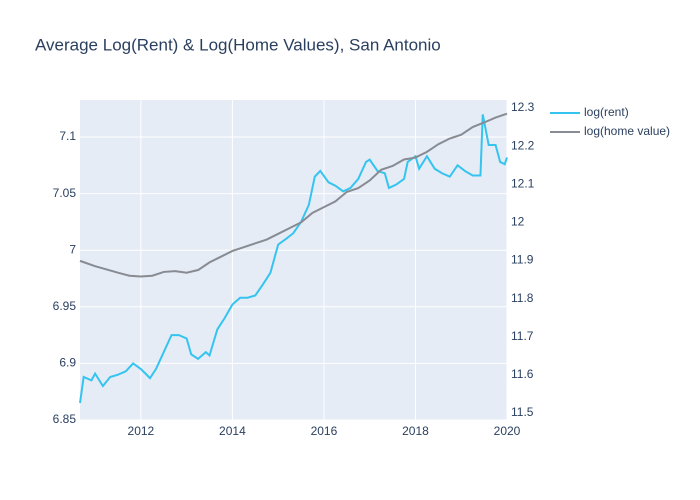  Describe the element at coordinates (518, 222) in the screenshot. I see `y2-tick-label: 12` at that location.